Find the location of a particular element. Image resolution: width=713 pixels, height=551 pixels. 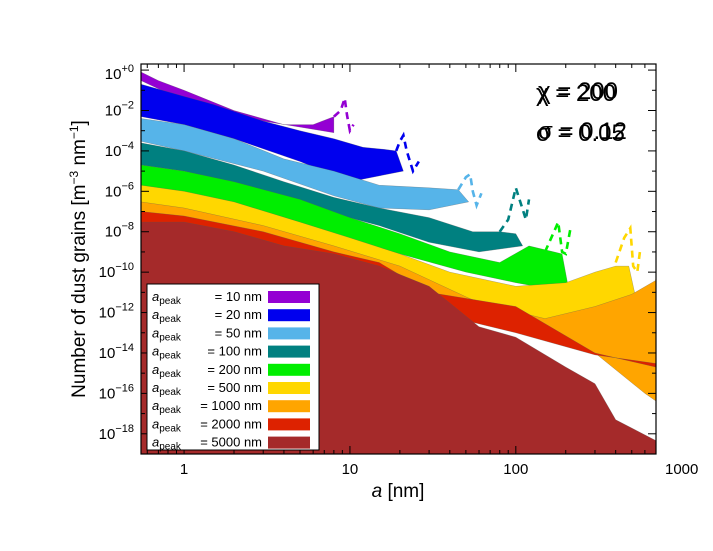

legend-entry-1000nm: apeak = 1000 nm is located at coordinates (231, 407).